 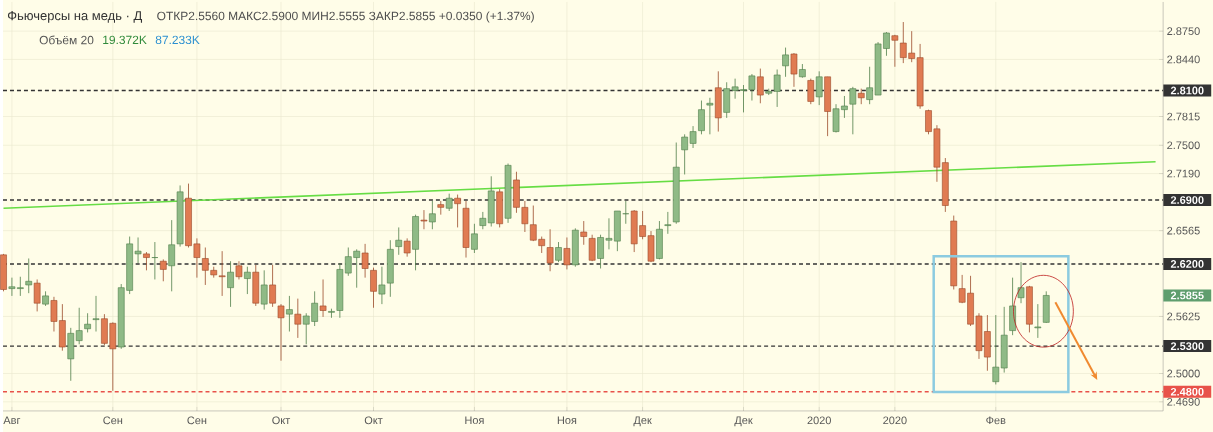 What do you see at coordinates (1183, 116) in the screenshot?
I see `y-tick-label: 2.7815` at bounding box center [1183, 116].